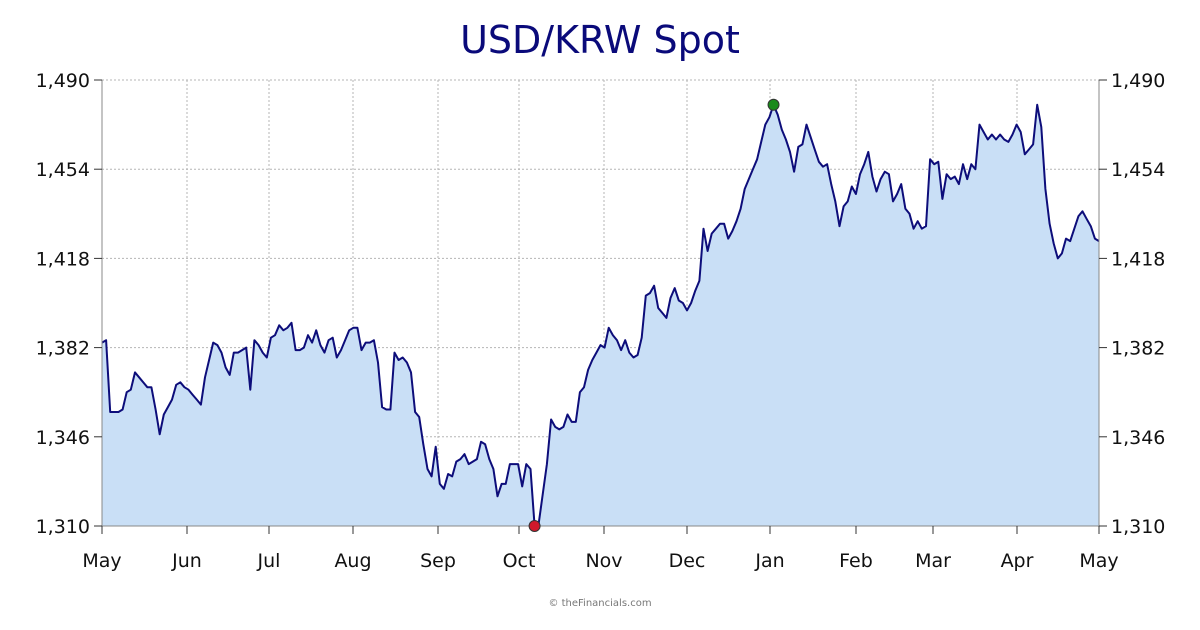 The width and height of the screenshot is (1200, 630). Describe the element at coordinates (773, 104) in the screenshot. I see `high-marker` at that location.